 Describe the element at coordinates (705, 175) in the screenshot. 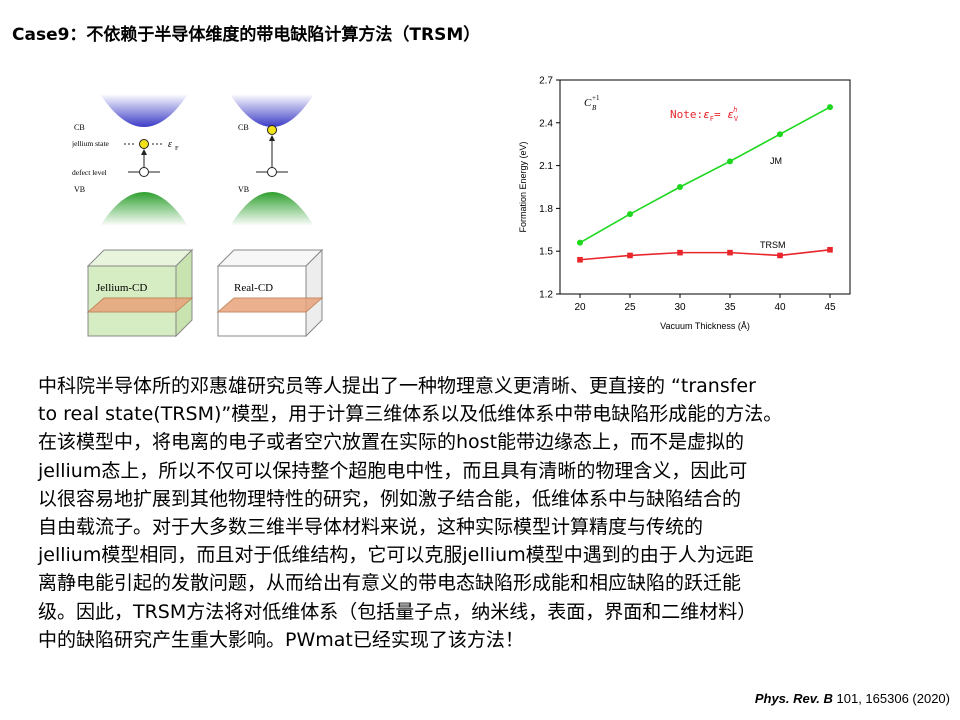

I see `series-line-jm` at that location.